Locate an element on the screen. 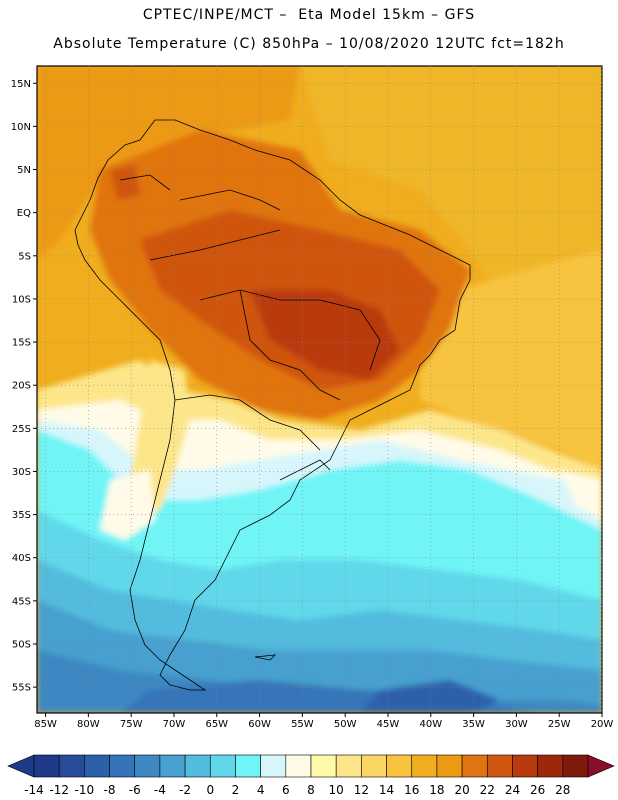 The image size is (618, 800). lat-label: 10N is located at coordinates (21, 127).